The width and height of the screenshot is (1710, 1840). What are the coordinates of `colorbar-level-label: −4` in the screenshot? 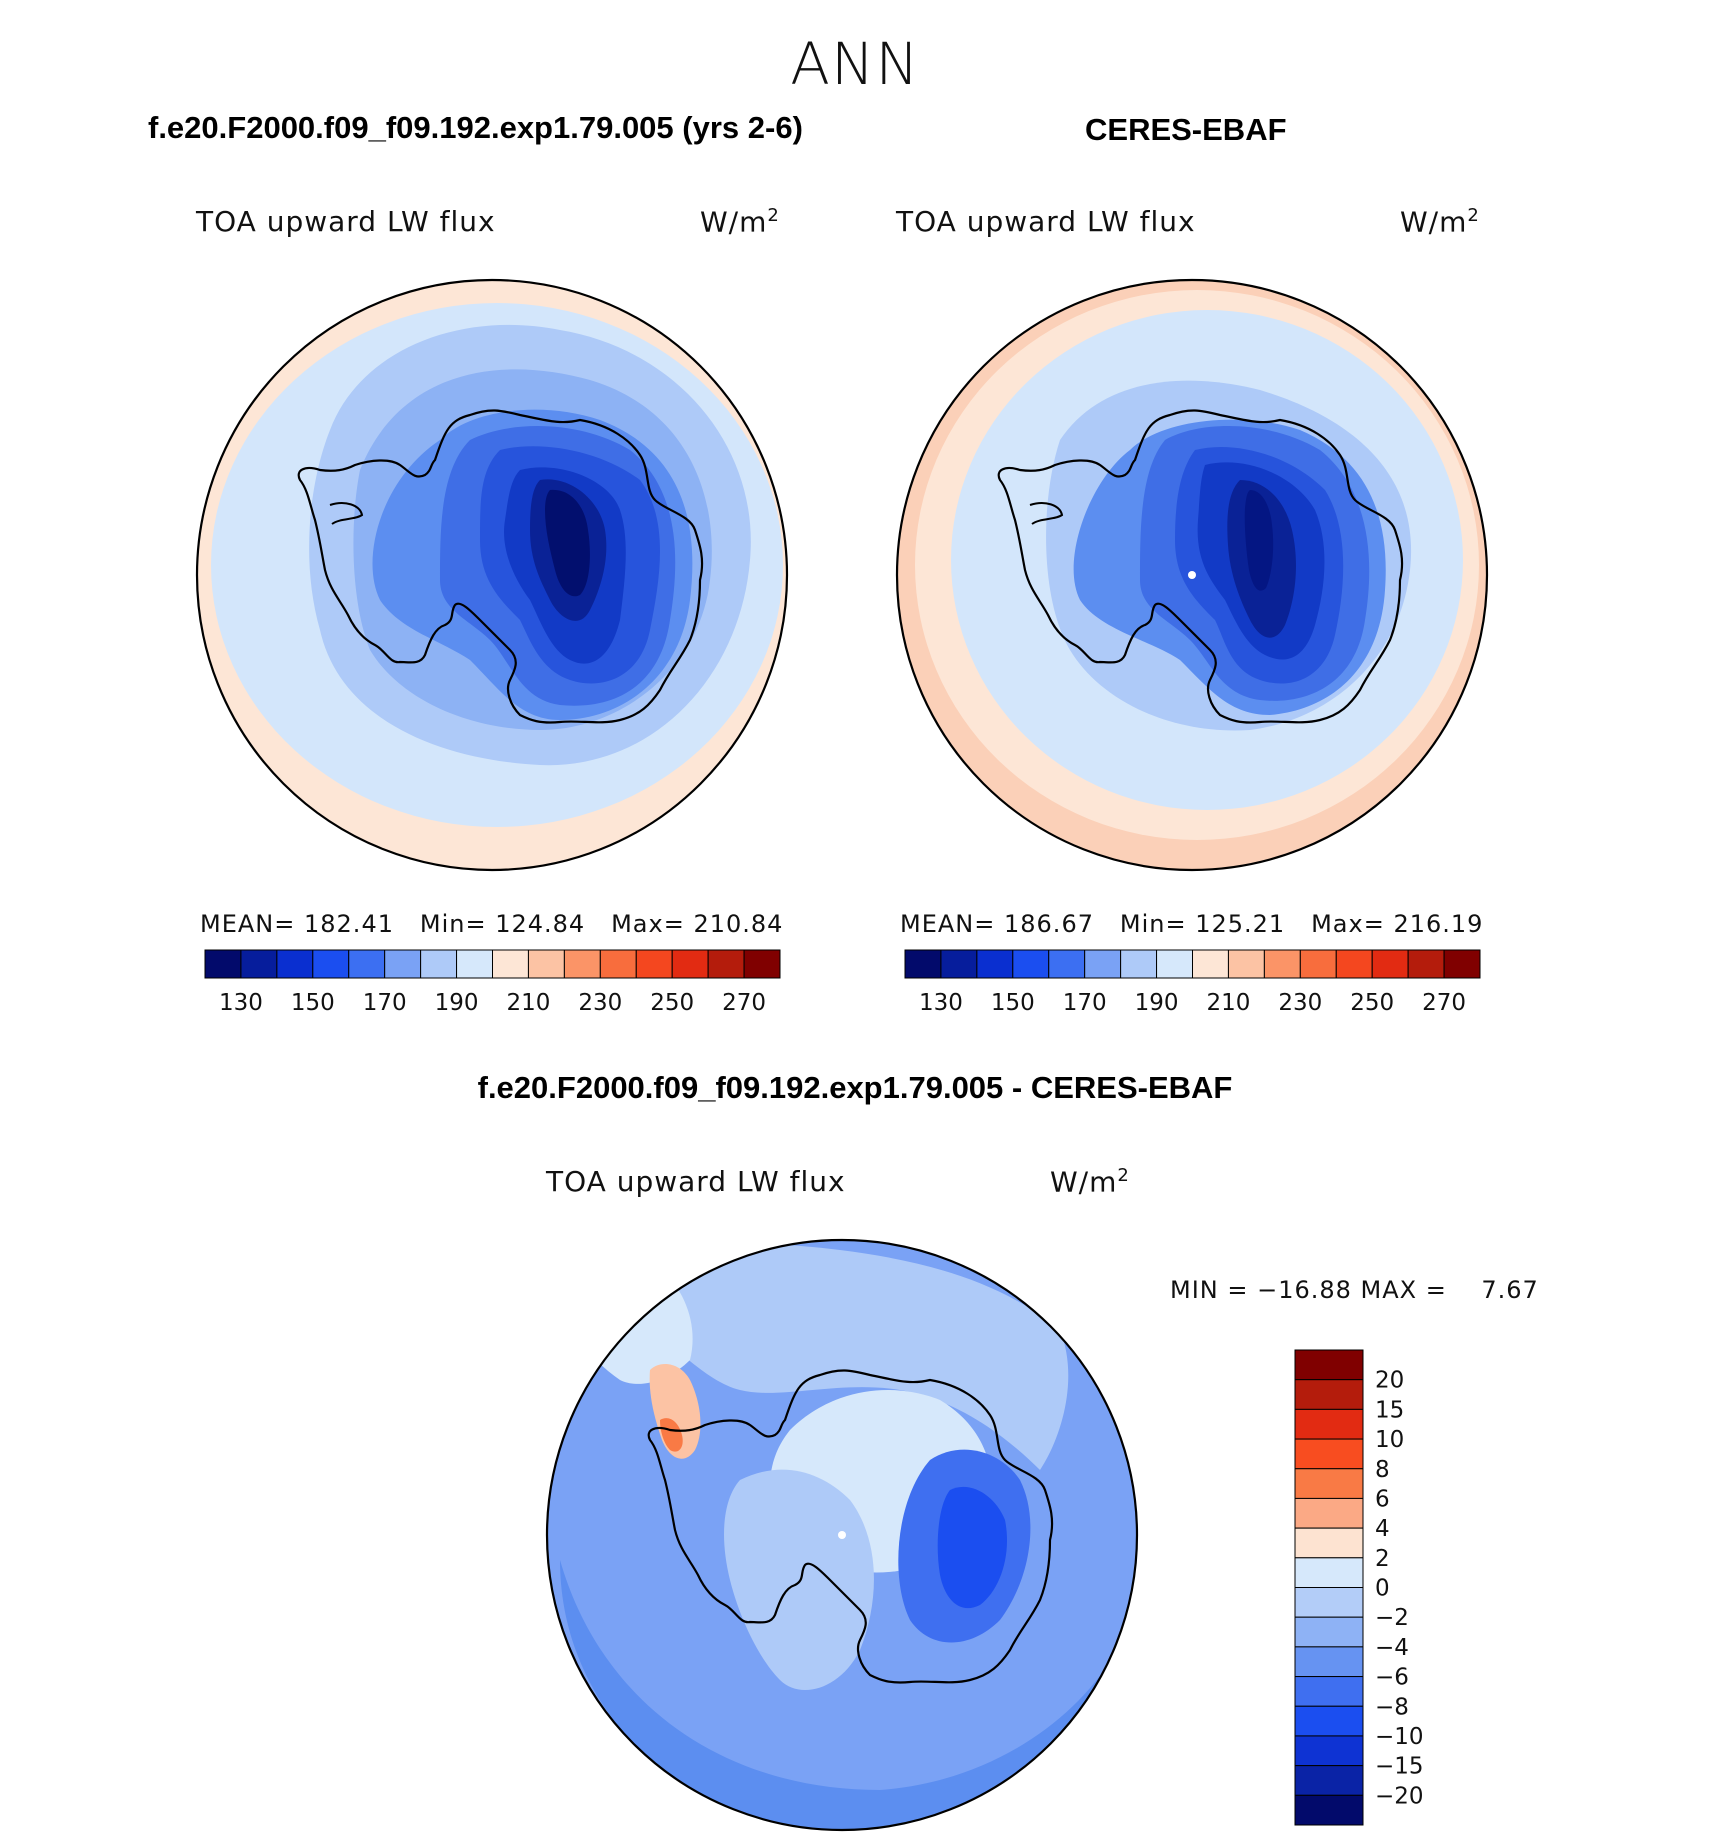 It's located at (1392, 1648).